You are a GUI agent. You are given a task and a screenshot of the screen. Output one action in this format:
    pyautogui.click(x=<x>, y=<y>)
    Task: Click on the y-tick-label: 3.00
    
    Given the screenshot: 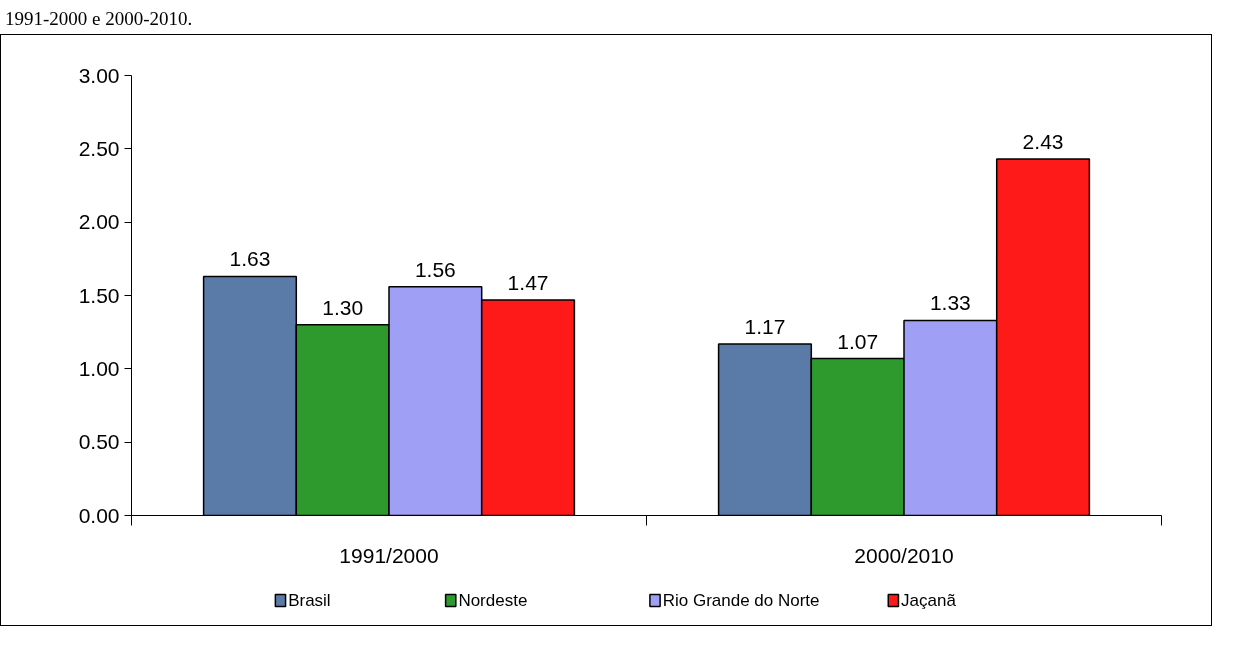 What is the action you would take?
    pyautogui.click(x=99, y=75)
    